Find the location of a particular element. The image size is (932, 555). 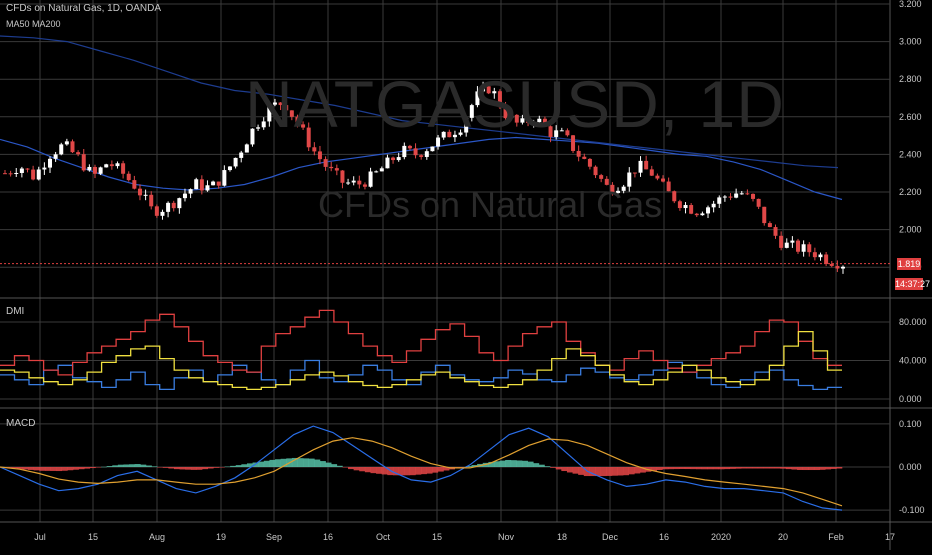

time-tick-label: Oct is located at coordinates (383, 537).